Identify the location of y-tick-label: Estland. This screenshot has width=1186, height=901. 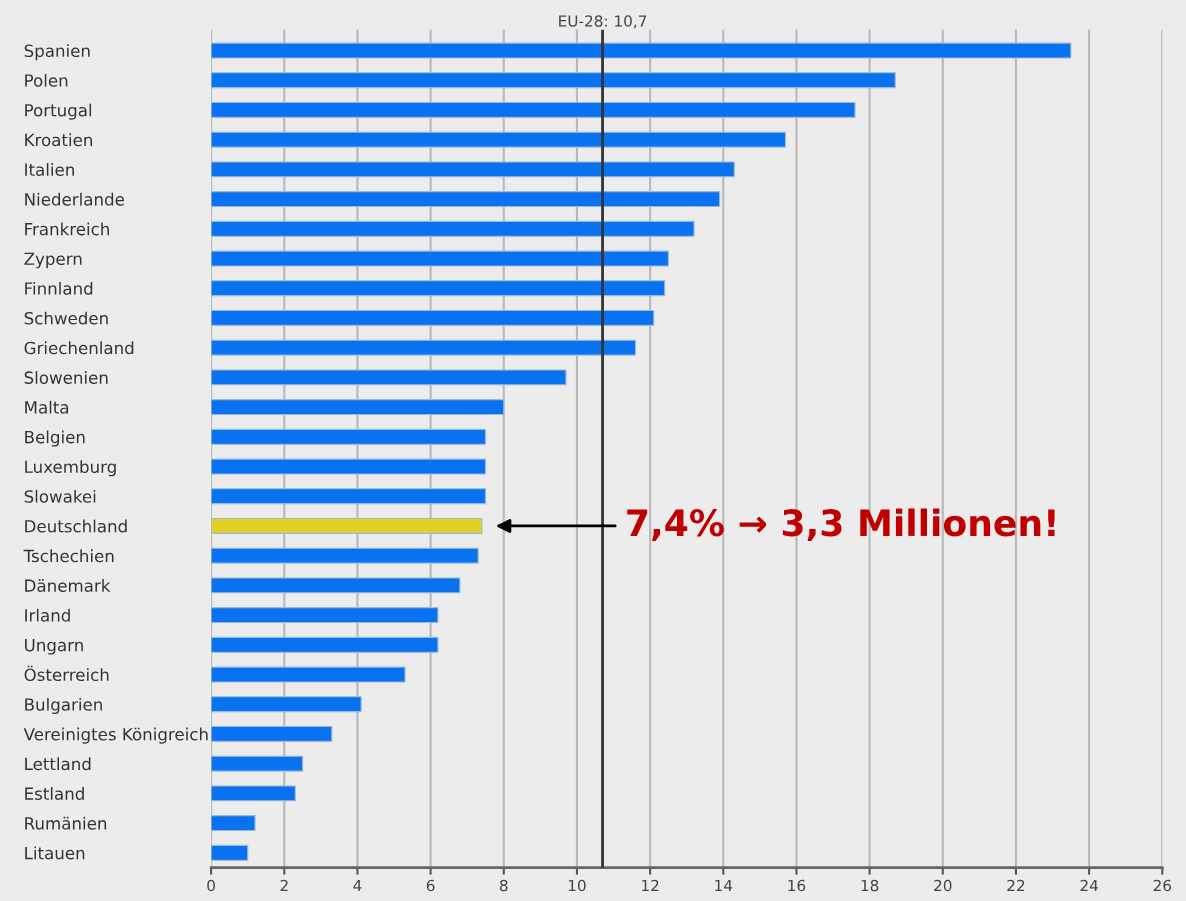
(54, 793).